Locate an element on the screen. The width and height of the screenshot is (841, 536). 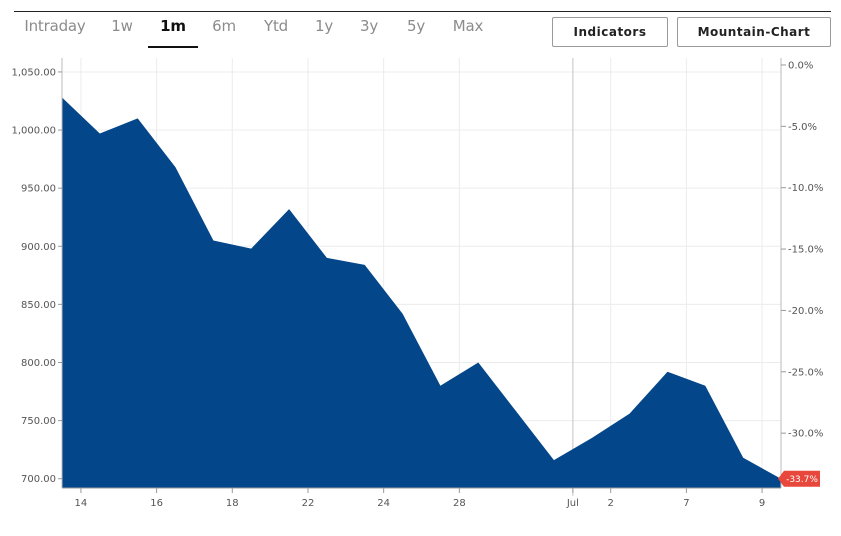
last-change-badge is located at coordinates (799, 478).